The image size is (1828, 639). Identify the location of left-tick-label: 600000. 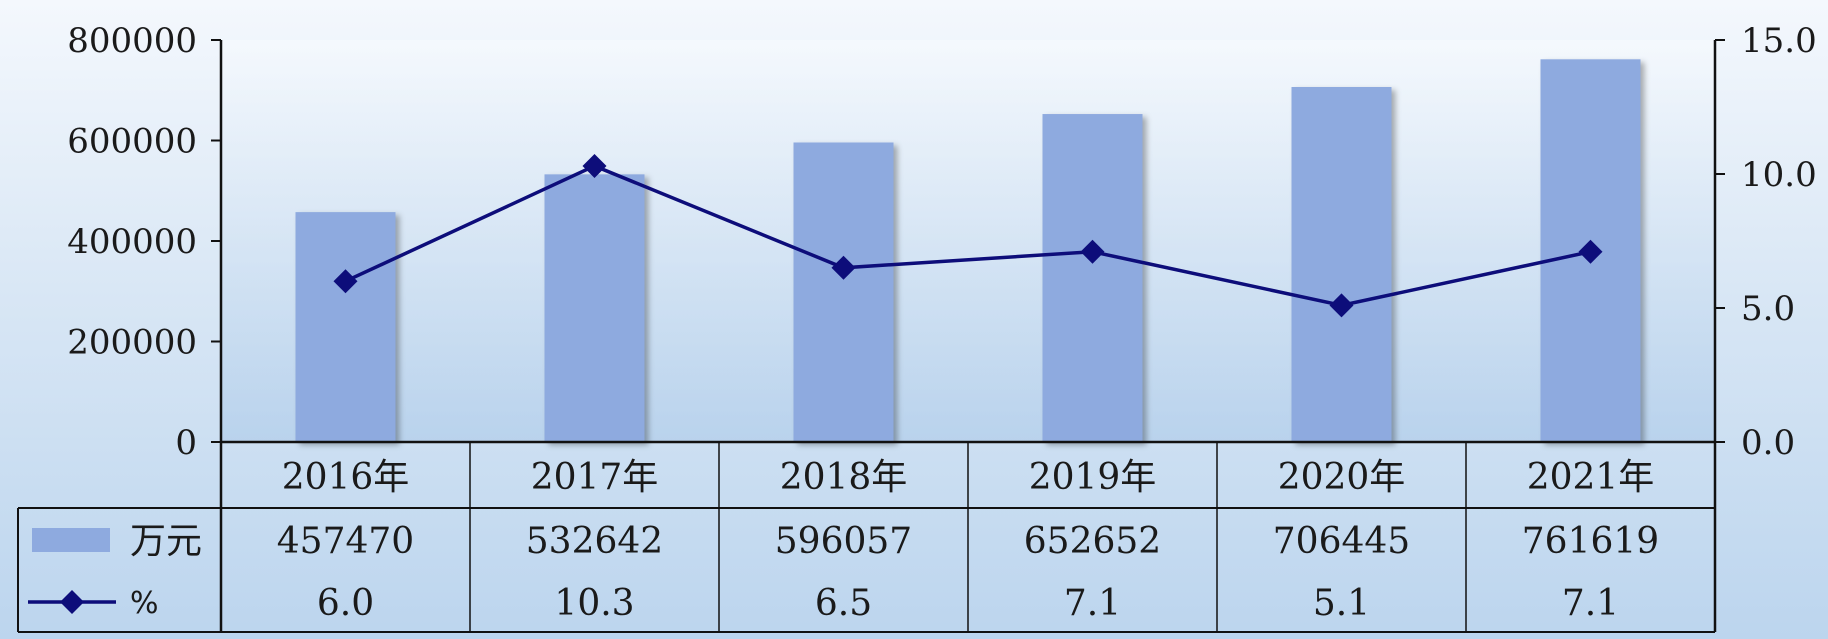
(132, 142).